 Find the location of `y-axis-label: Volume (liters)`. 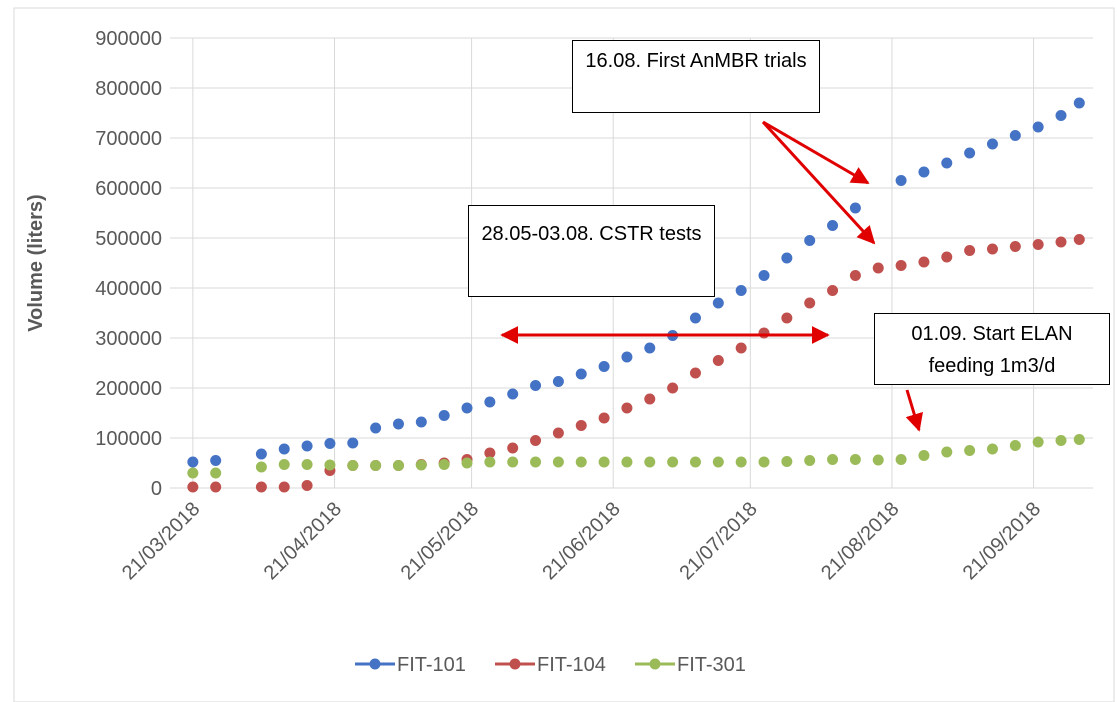

y-axis-label: Volume (liters) is located at coordinates (36, 262).